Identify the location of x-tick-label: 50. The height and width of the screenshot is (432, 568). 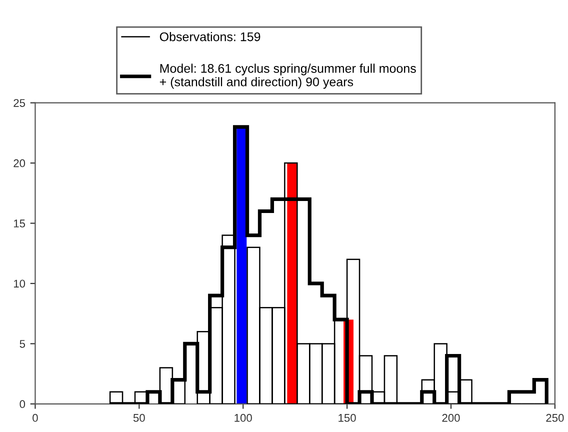
(139, 418).